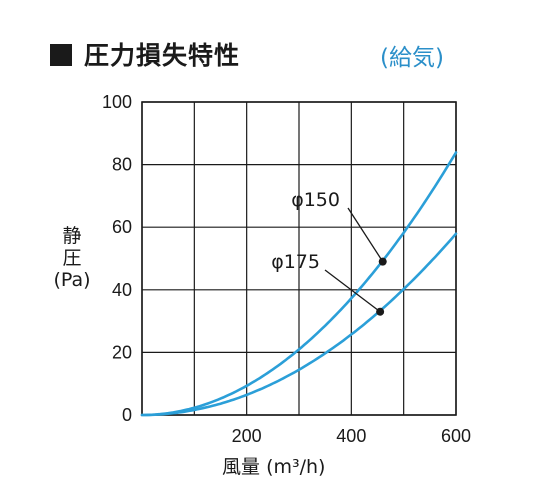 The image size is (534, 500). What do you see at coordinates (351, 436) in the screenshot?
I see `x-tick-label: 400` at bounding box center [351, 436].